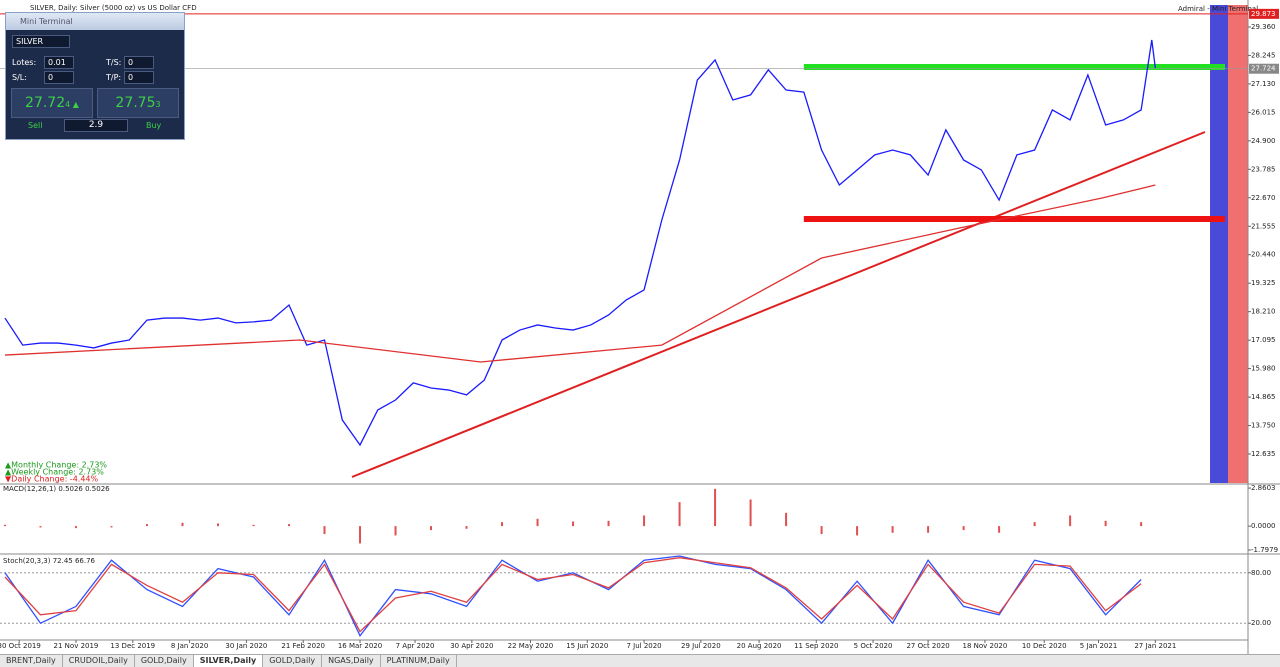 Image resolution: width=1280 pixels, height=667 pixels. Describe the element at coordinates (54, 472) in the screenshot. I see `weekly-change: ▲Weekly Change: 2.73%` at that location.